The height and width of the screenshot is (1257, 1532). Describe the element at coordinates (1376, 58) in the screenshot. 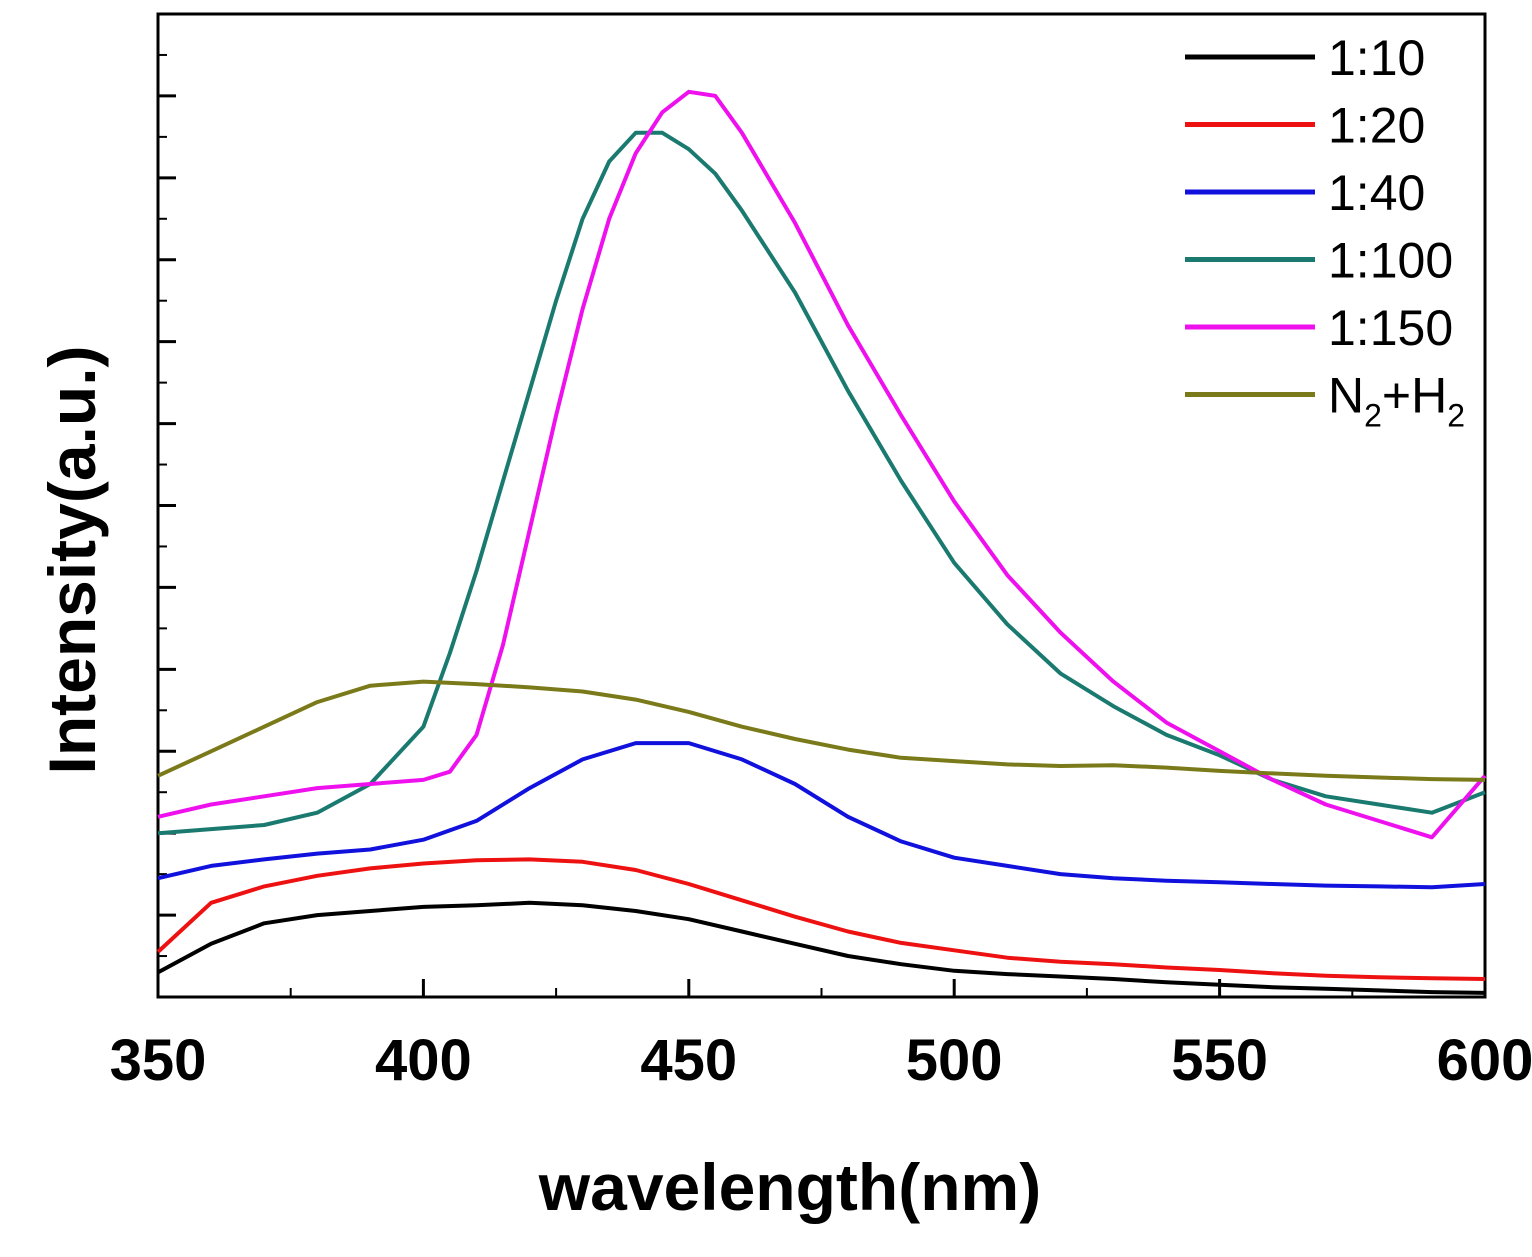

I see `legend-label: 1:10` at that location.